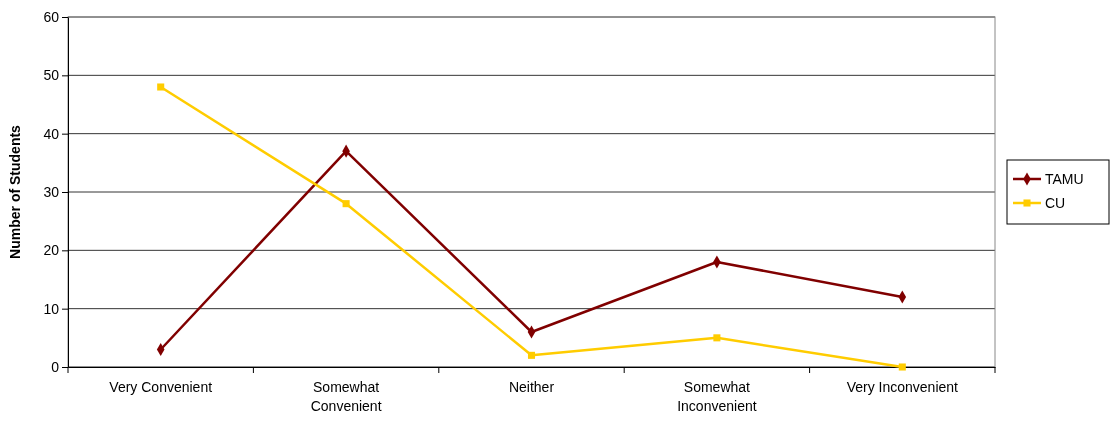 Image resolution: width=1113 pixels, height=429 pixels. Describe the element at coordinates (717, 396) in the screenshot. I see `x-tick-label: Somewhat Inconvenient` at that location.